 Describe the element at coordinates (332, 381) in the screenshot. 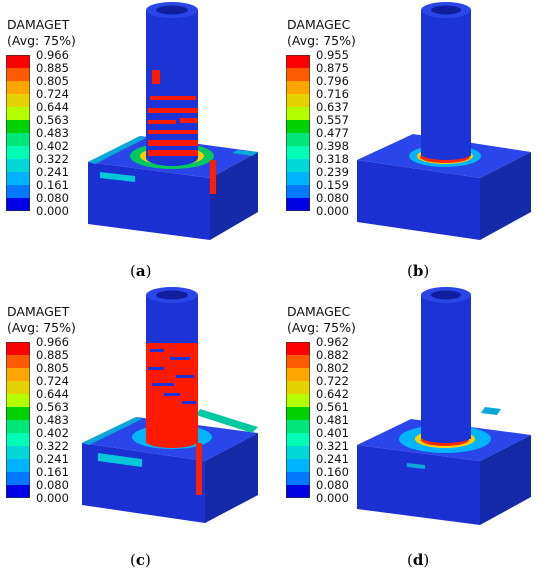

I see `legend-tick-label: 0.722` at that location.